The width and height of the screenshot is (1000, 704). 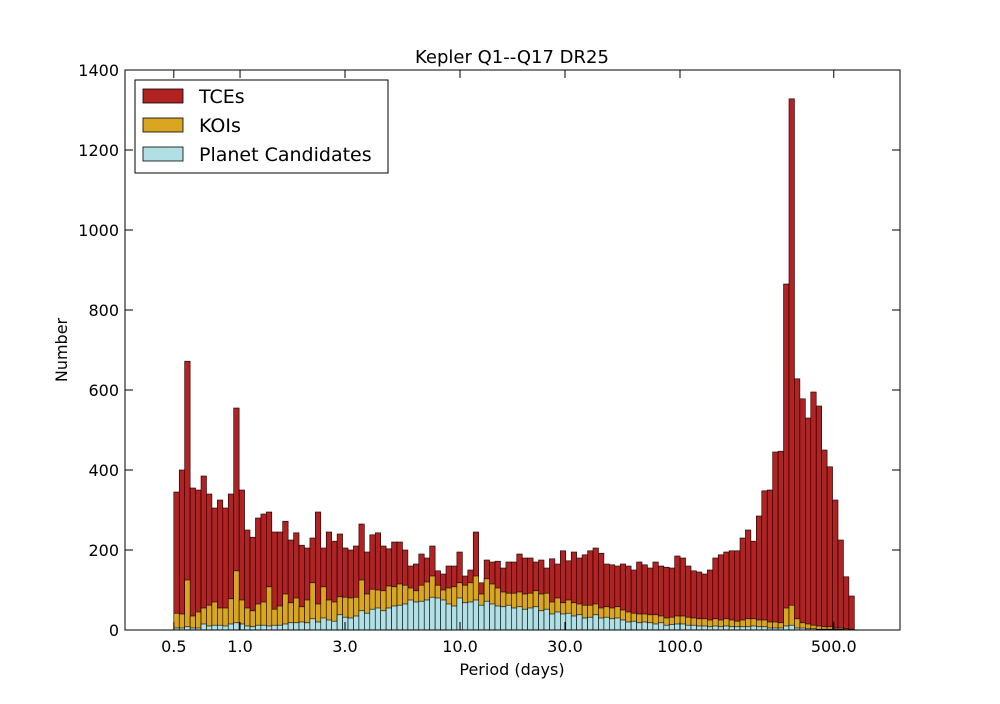 What do you see at coordinates (221, 97) in the screenshot?
I see `legend-label: TCEs` at bounding box center [221, 97].